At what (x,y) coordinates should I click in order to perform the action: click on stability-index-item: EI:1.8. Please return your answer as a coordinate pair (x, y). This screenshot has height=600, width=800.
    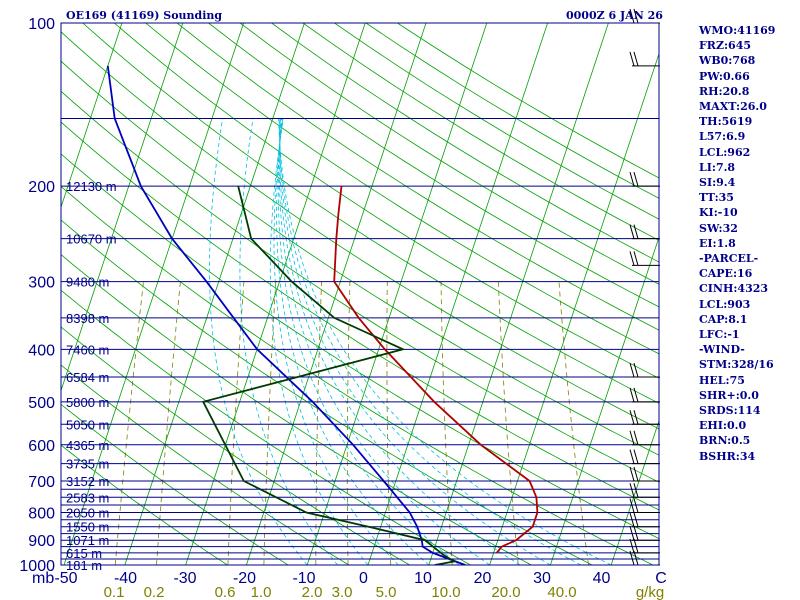
    Looking at the image, I should click on (717, 243).